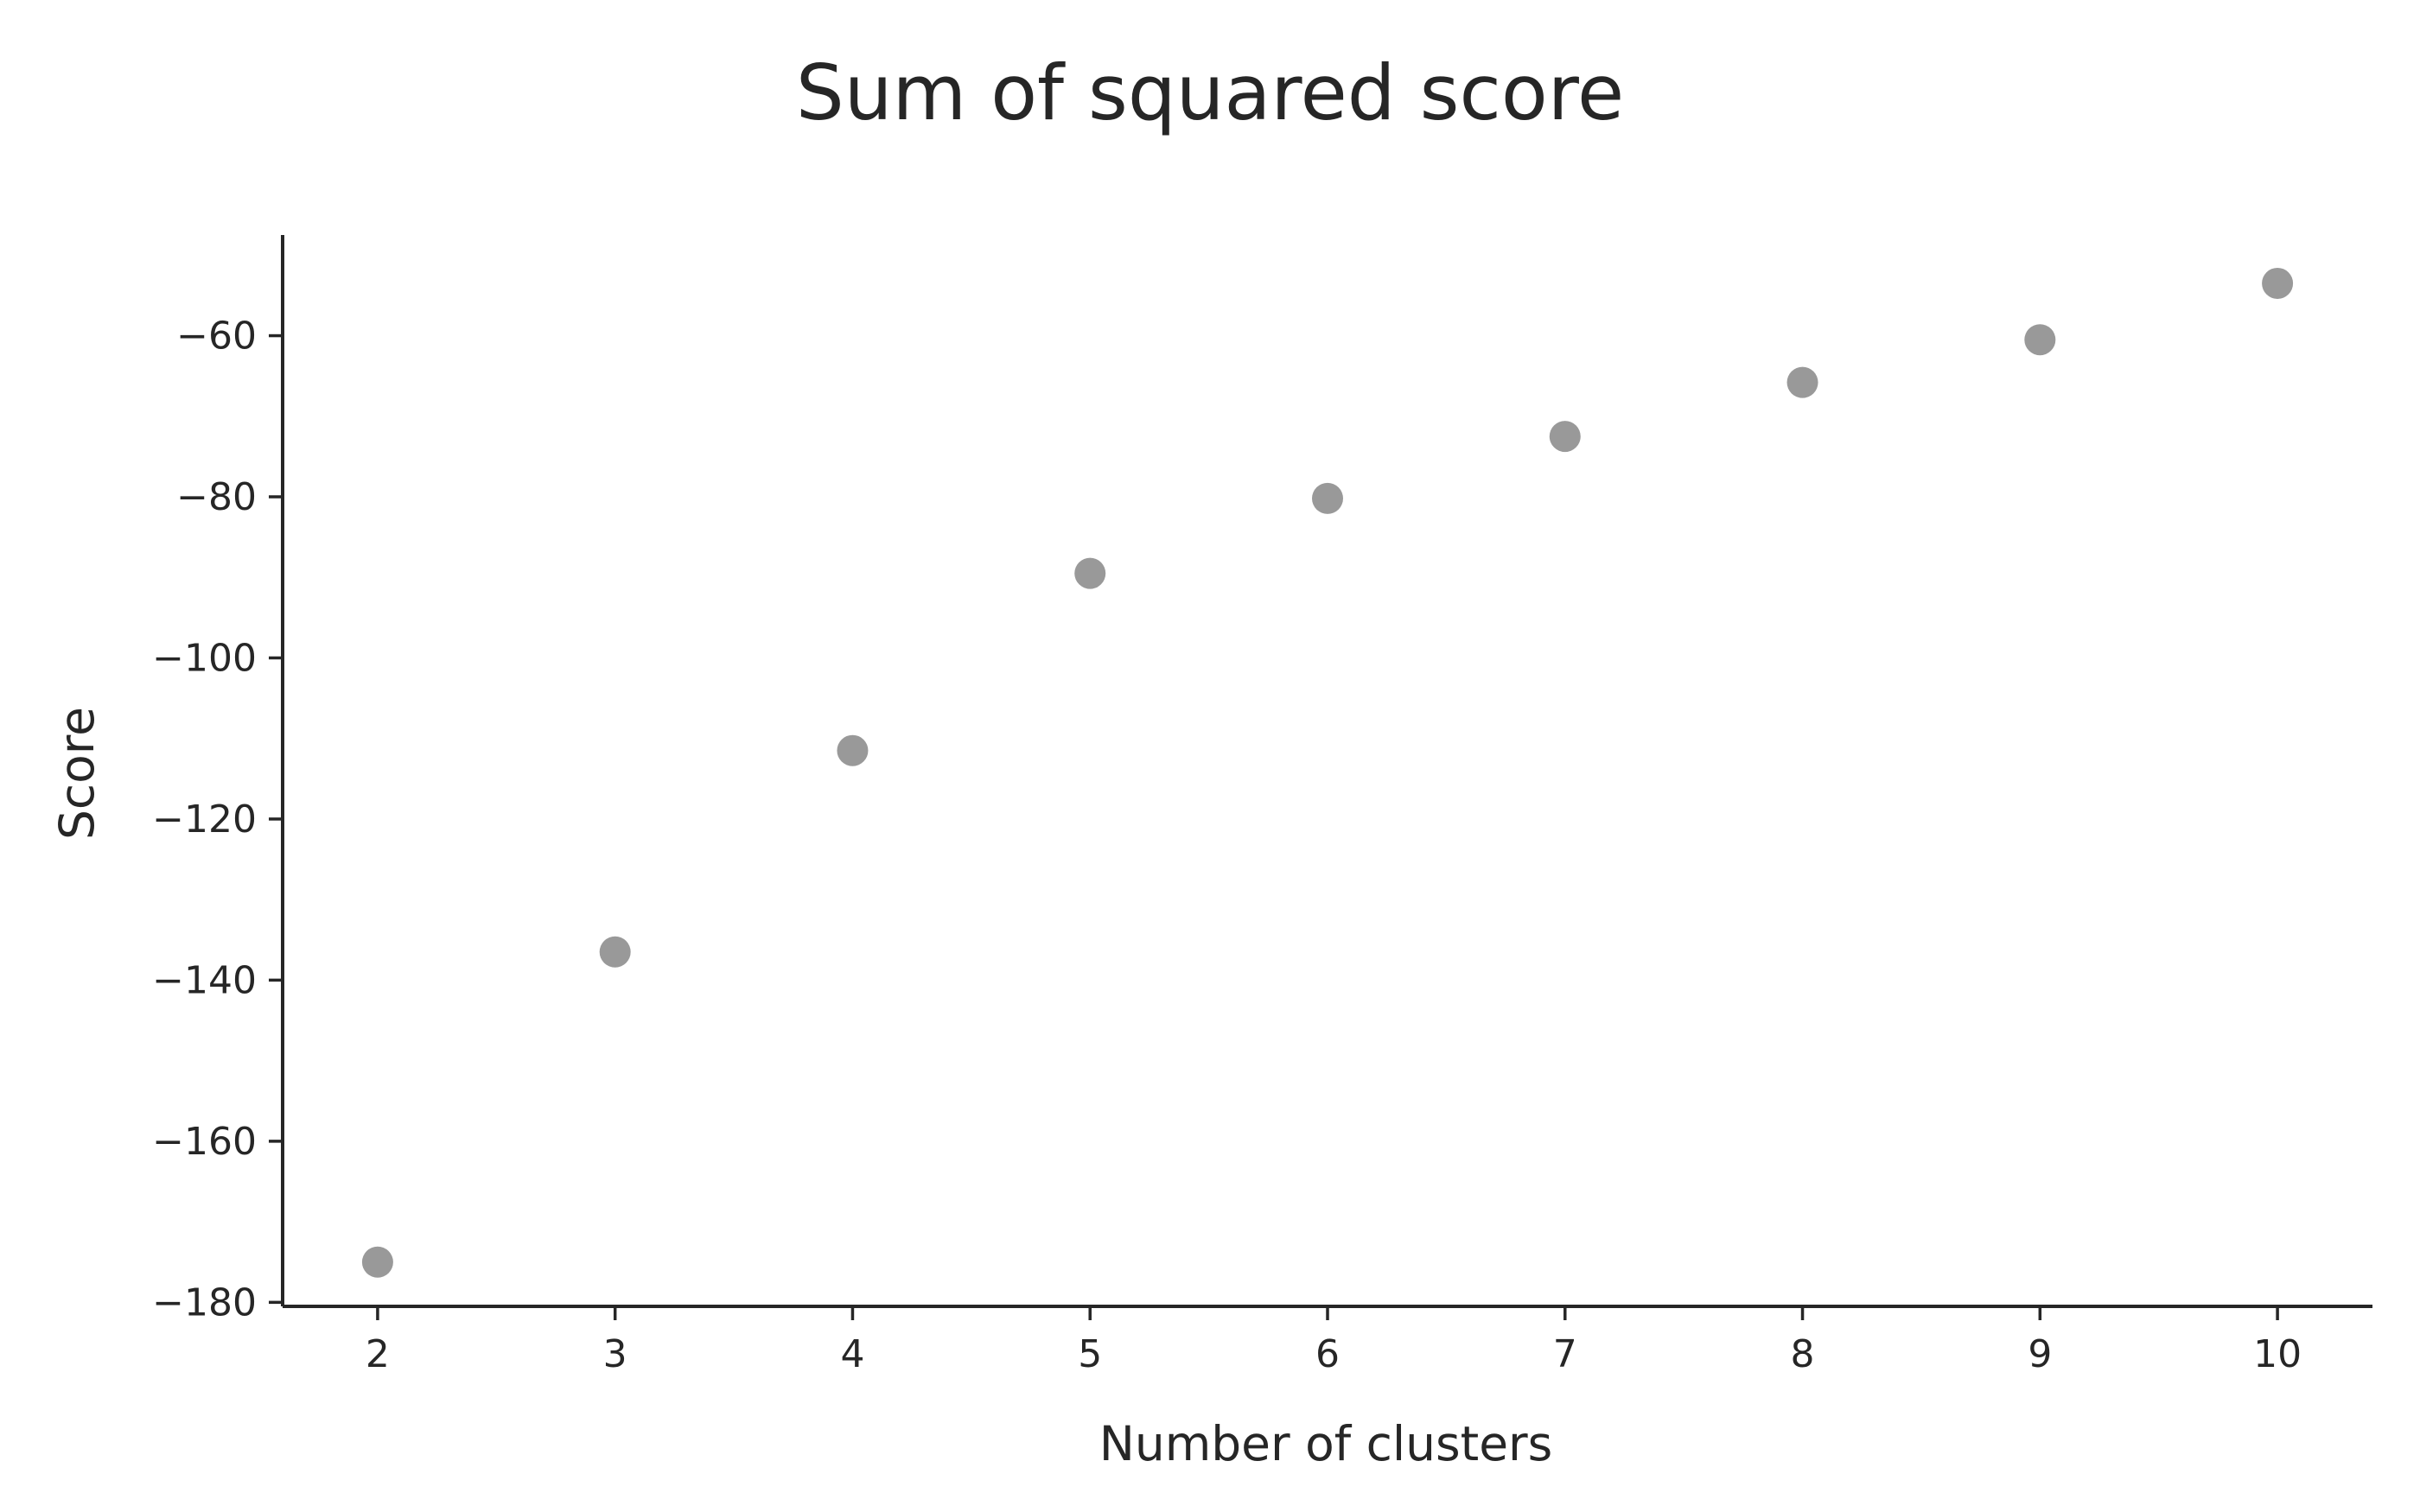  Describe the element at coordinates (378, 1354) in the screenshot. I see `x-tick-label: 2` at that location.